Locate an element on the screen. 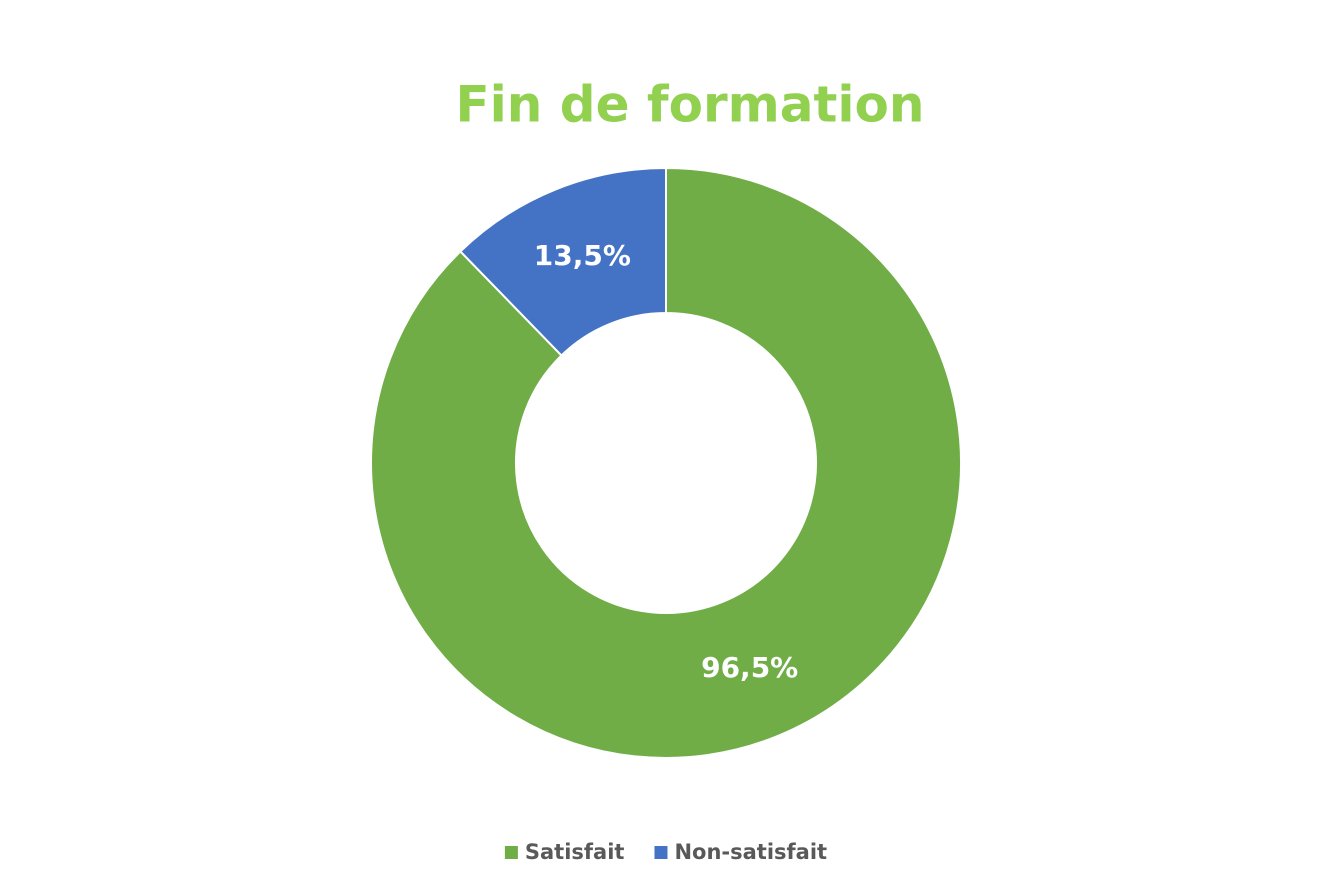 Image resolution: width=1333 pixels, height=889 pixels. chart-title: Fin de formation is located at coordinates (690, 105).